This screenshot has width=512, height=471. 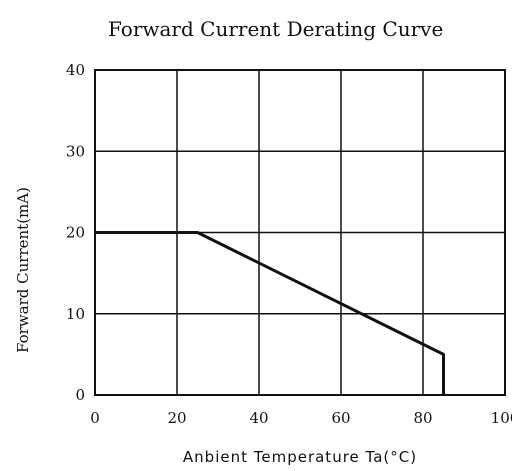 I want to click on y-tick-labels: 0 10 20 30 40, so click(x=75, y=232).